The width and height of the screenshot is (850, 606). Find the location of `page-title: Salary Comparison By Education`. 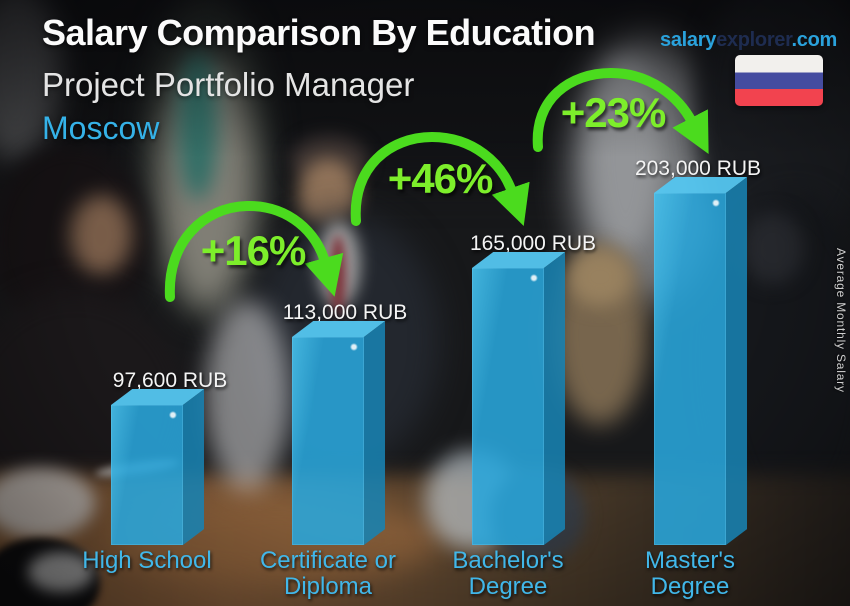

page-title: Salary Comparison By Education is located at coordinates (319, 32).